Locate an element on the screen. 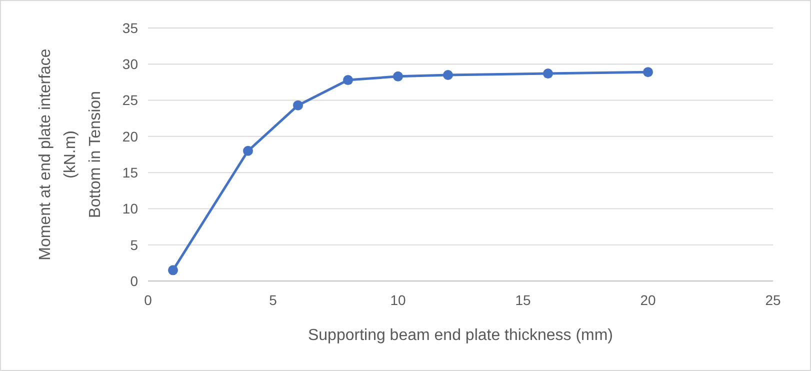 This screenshot has width=811, height=371. y-tick-label: 35 is located at coordinates (130, 28).